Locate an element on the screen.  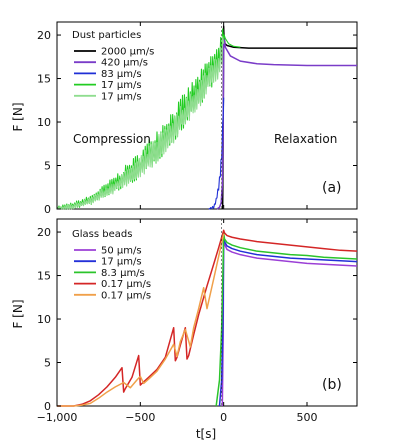
x-tick-label: 0 is located at coordinates (223, 417).